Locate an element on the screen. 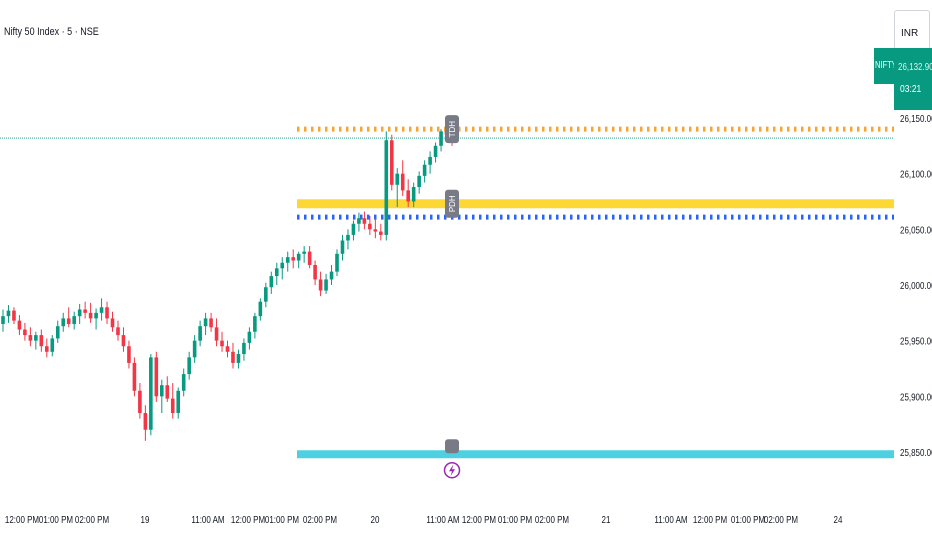  level-label-tdh: TDH is located at coordinates (452, 129).